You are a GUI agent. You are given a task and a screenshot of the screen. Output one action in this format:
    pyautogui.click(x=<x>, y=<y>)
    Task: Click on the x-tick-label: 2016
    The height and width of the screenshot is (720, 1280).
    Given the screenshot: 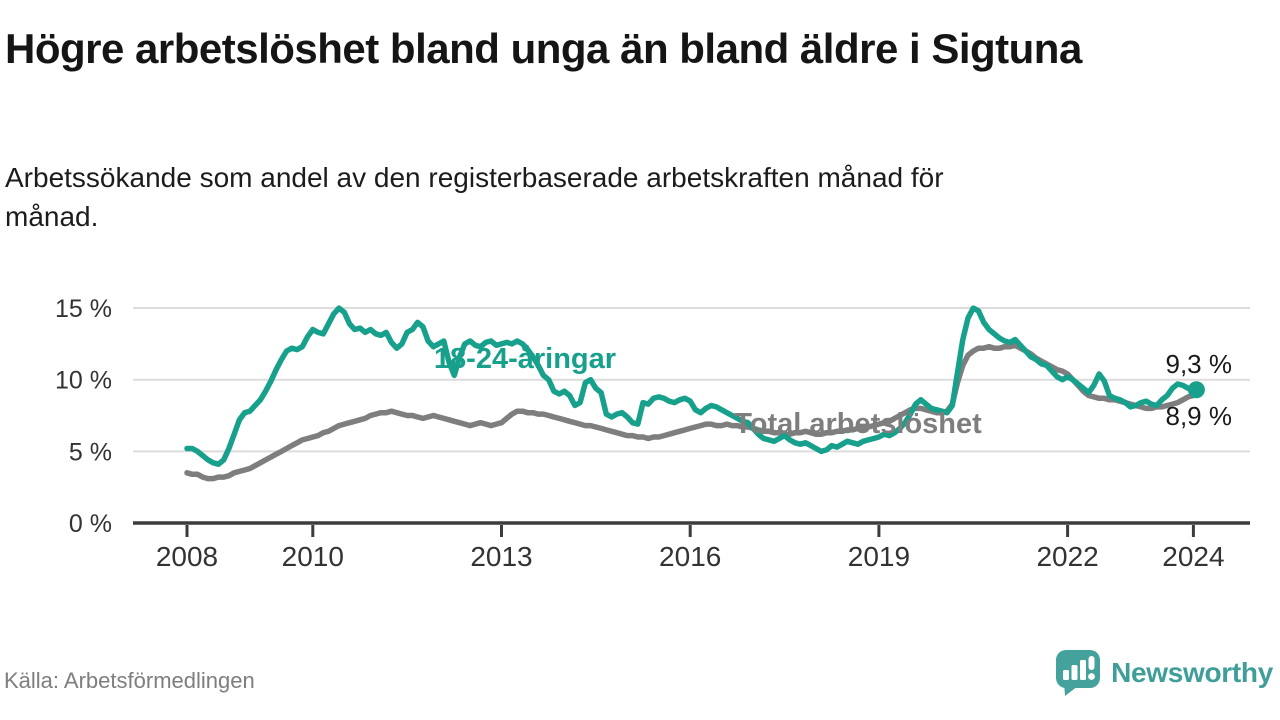 What is the action you would take?
    pyautogui.click(x=690, y=556)
    